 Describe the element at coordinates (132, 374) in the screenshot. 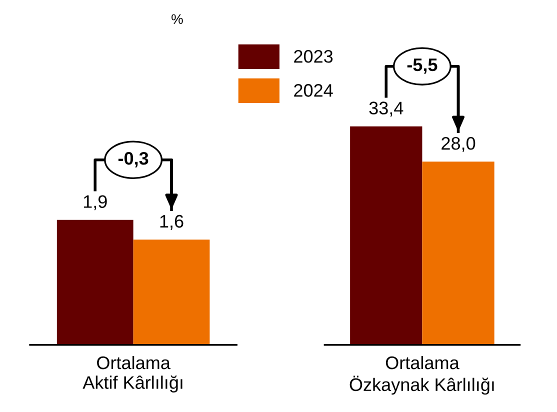

I see `x-tick-label: Ortalama Aktif Kârlılığı` at that location.